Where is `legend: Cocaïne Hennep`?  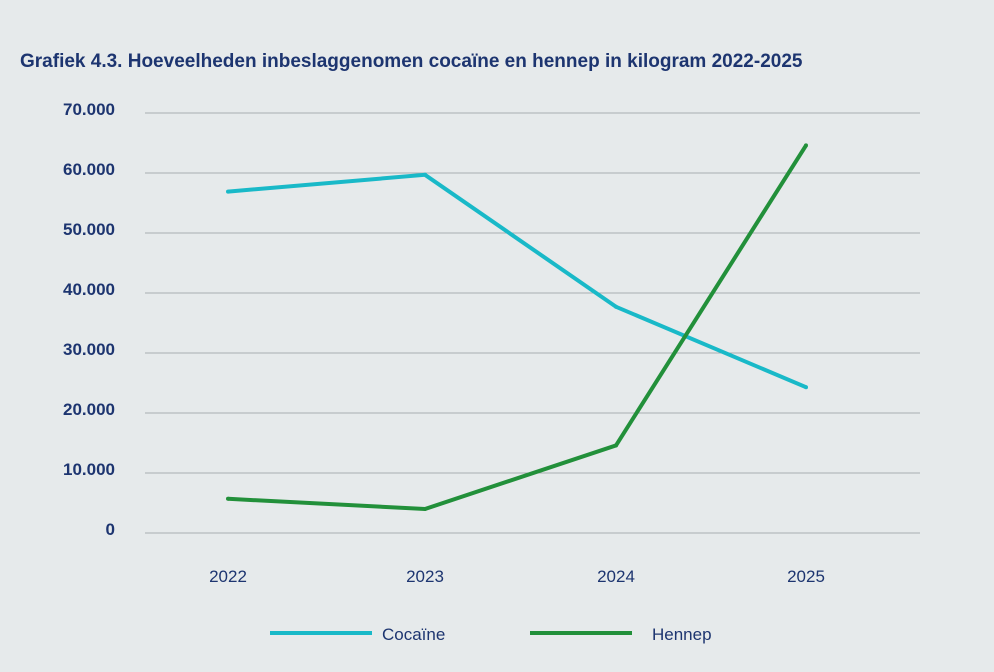 legend: Cocaïne Hennep is located at coordinates (491, 634).